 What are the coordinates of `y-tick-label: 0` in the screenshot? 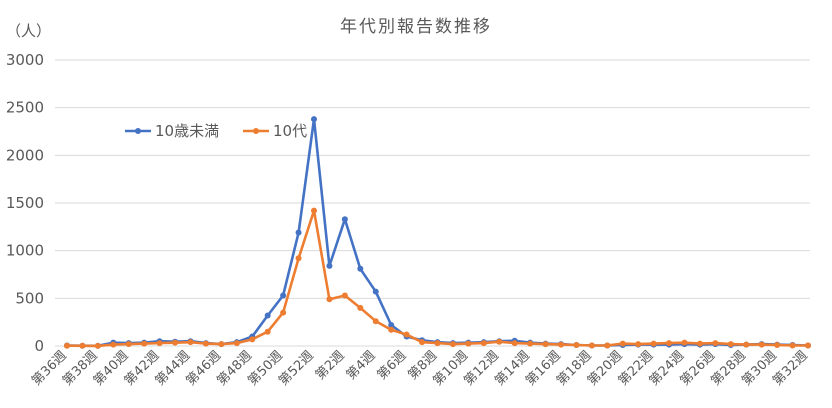 It's located at (39, 346).